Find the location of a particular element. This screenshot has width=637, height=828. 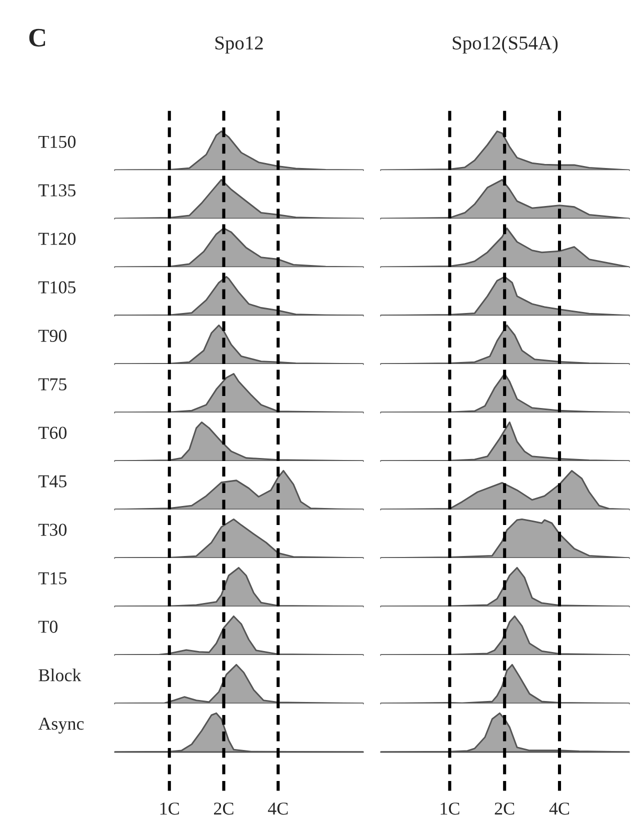

text: C is located at coordinates (37, 37).